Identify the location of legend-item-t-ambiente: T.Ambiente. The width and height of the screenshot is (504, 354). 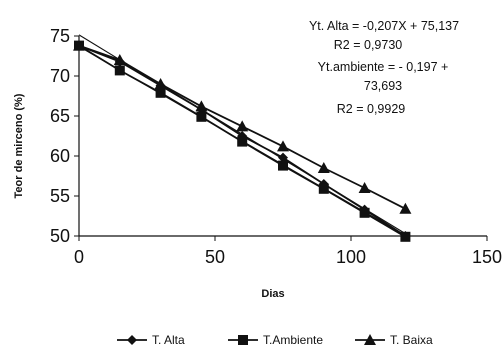
(275, 340).